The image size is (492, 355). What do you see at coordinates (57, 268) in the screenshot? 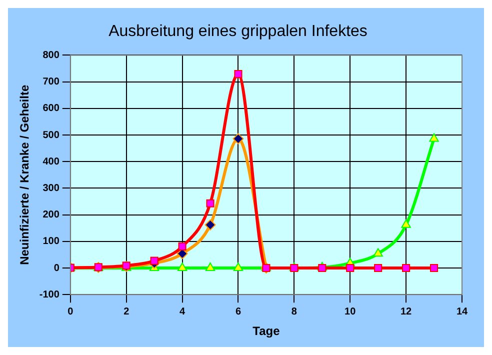
I see `y-tick-label: 0` at bounding box center [57, 268].